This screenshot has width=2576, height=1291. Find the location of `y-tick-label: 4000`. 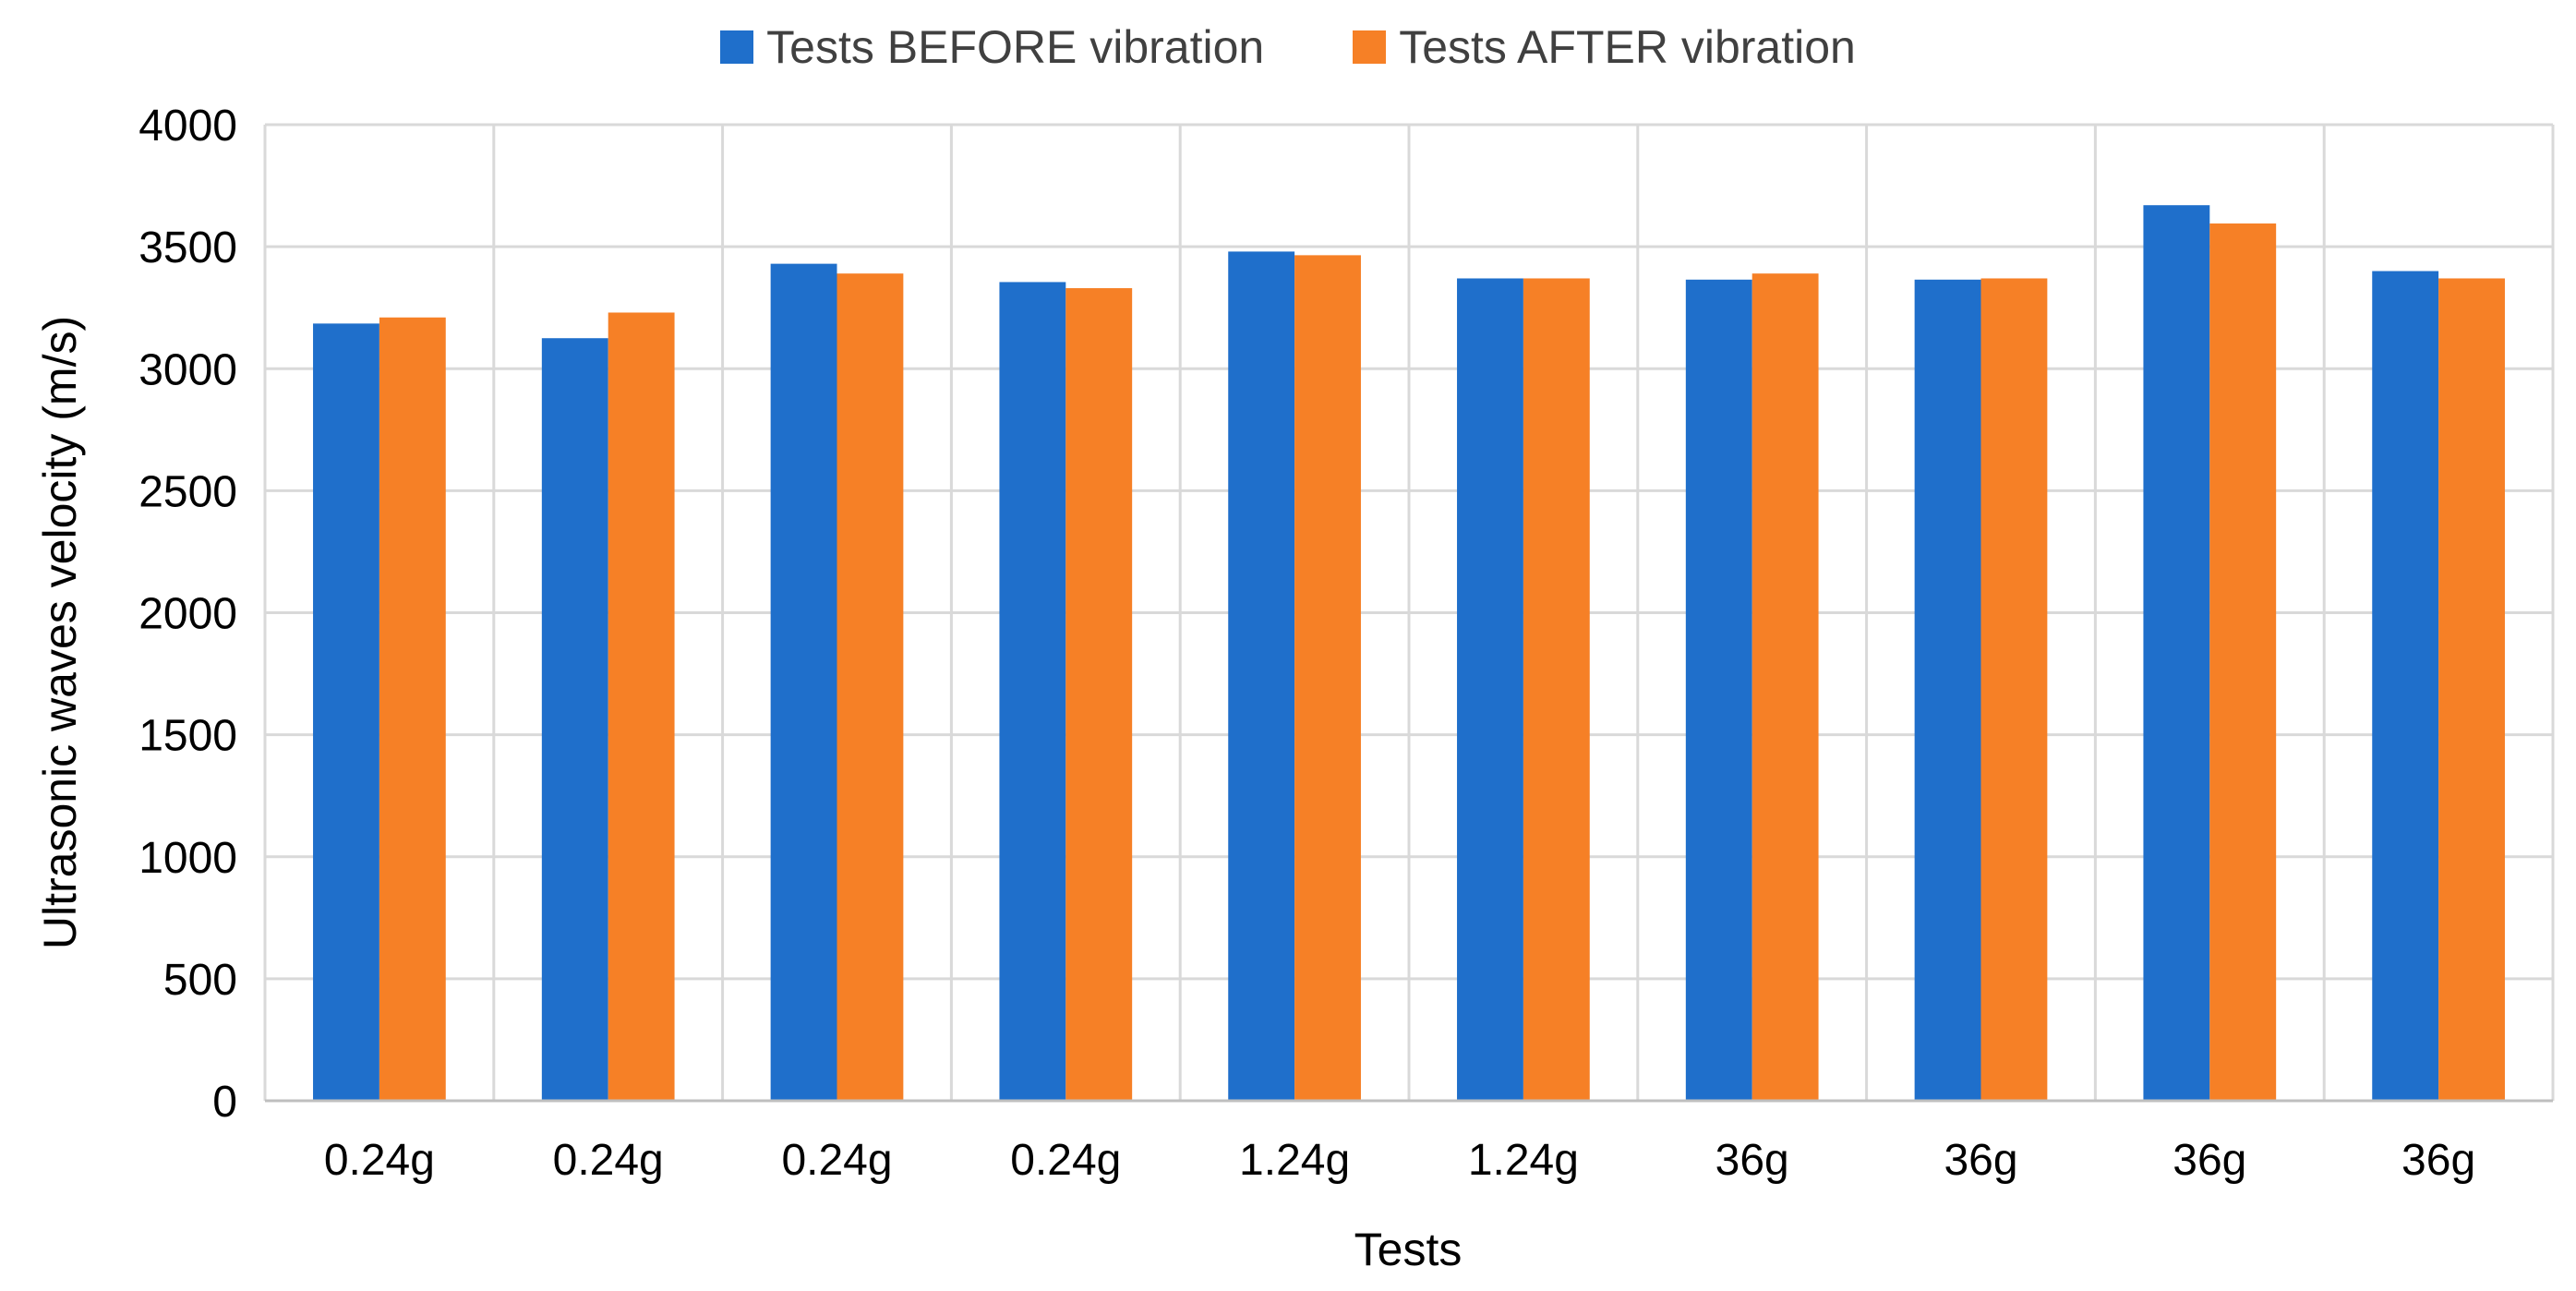

y-tick-label: 4000 is located at coordinates (187, 126).